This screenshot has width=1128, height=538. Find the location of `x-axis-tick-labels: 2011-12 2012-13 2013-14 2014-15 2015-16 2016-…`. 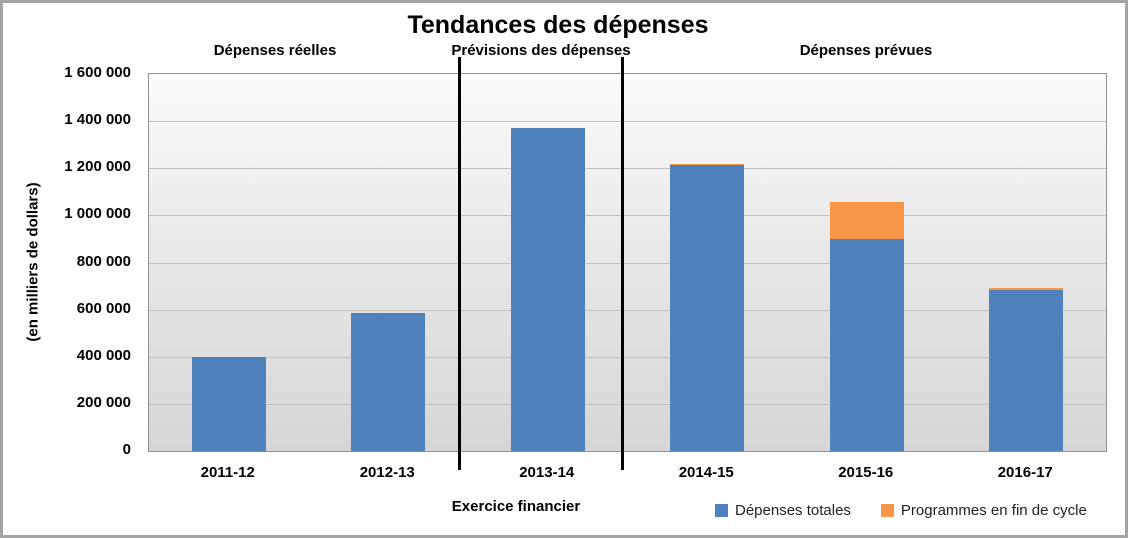

x-axis-tick-labels: 2011-12 2012-13 2013-14 2014-15 2015-16 2016-… is located at coordinates (627, 474).